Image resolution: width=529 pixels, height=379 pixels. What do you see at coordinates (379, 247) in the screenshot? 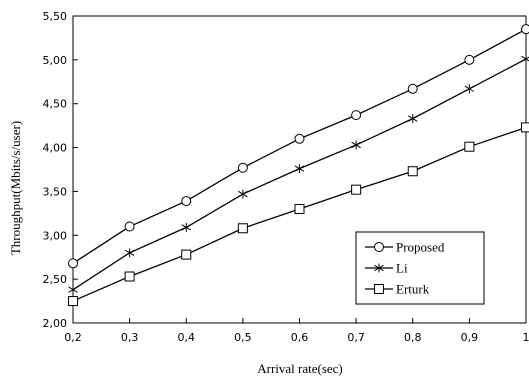
I see `legend-marker-proposed` at bounding box center [379, 247].